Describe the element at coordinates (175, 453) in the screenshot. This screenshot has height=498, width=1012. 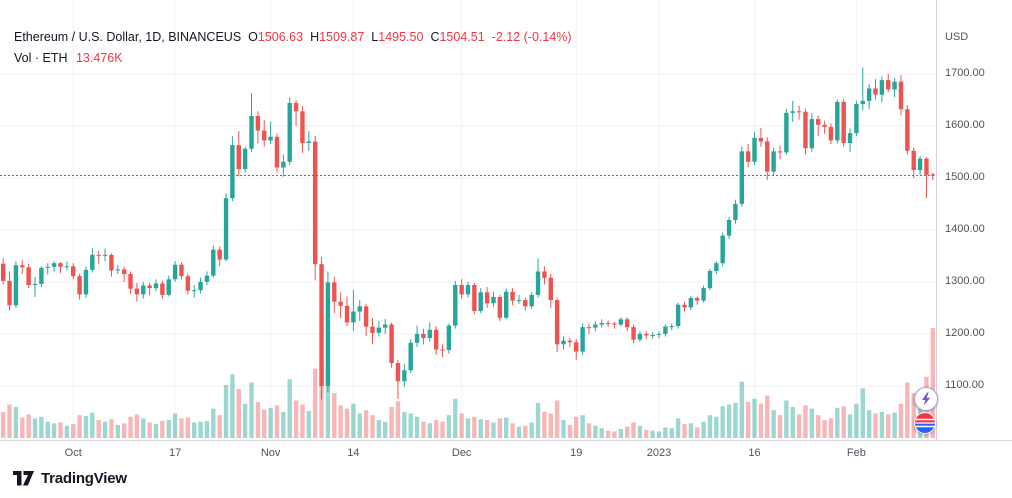
I see `time-tick-label: 17` at that location.